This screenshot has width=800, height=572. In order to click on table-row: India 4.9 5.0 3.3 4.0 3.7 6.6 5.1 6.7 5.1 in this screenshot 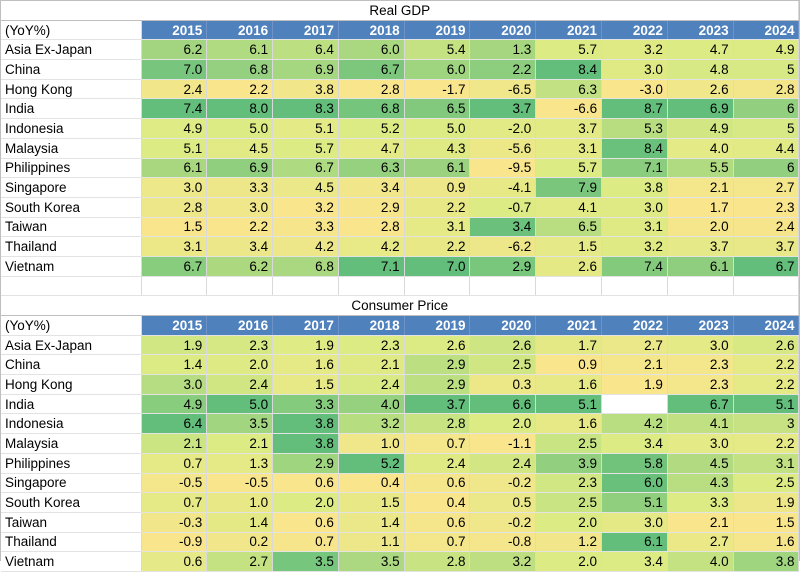, I will do `click(400, 404)`.